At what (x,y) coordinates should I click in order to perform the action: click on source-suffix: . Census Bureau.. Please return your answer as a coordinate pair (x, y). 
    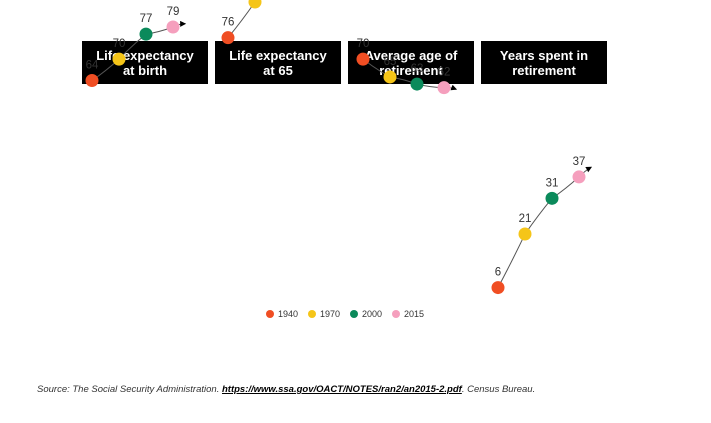
    Looking at the image, I should click on (498, 389).